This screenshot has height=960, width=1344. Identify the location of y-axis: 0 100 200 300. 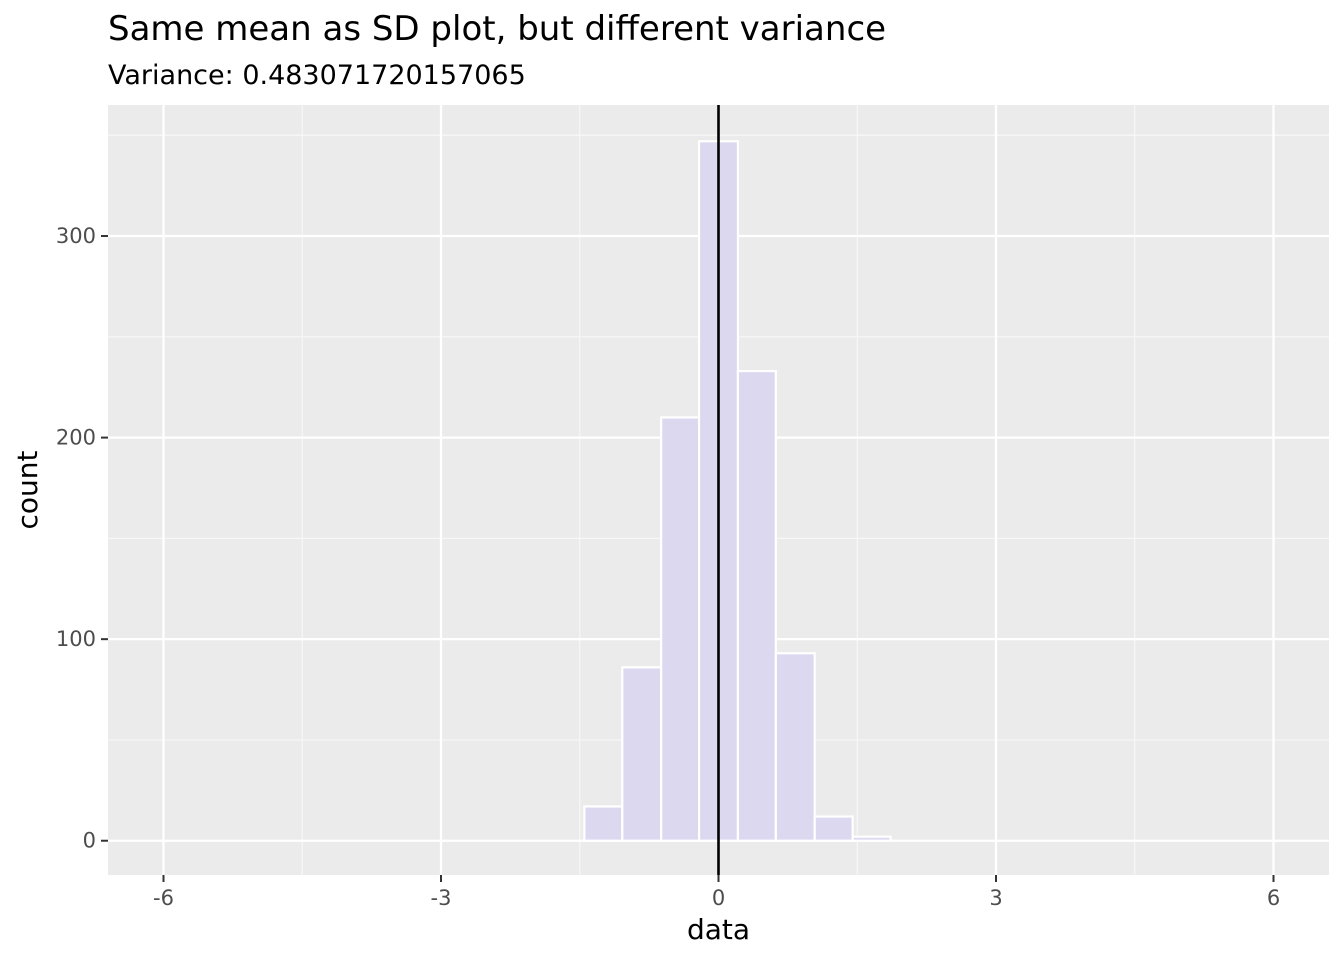
(82, 538).